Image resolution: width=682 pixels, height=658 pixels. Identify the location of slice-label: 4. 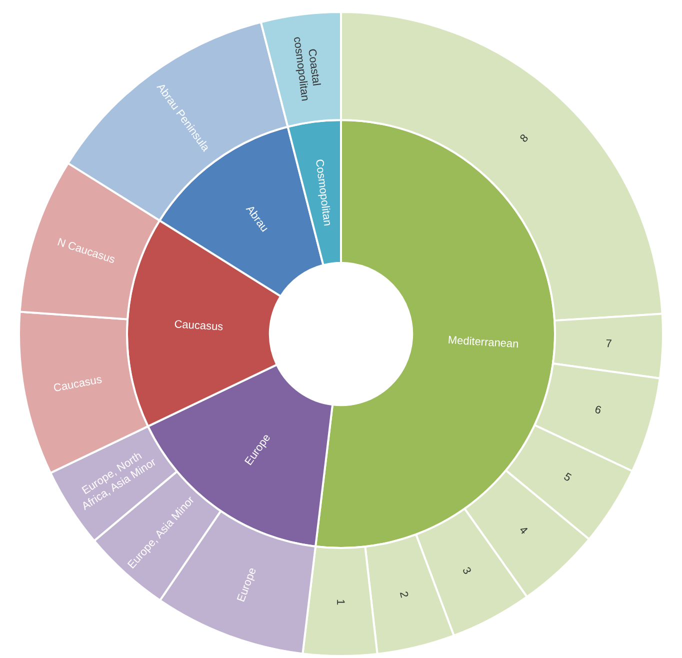
(523, 530).